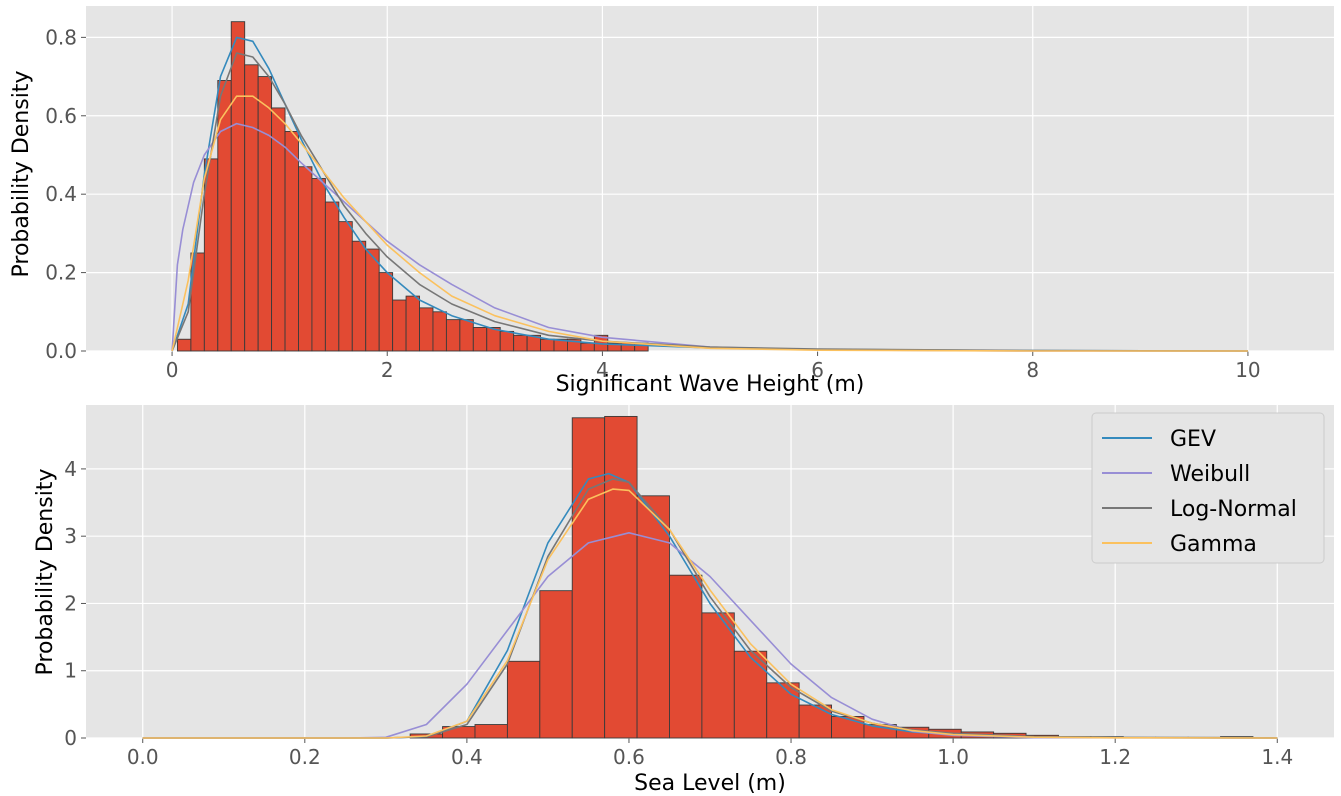  I want to click on wave-height-y-tick-label: 0.2, so click(61, 273).